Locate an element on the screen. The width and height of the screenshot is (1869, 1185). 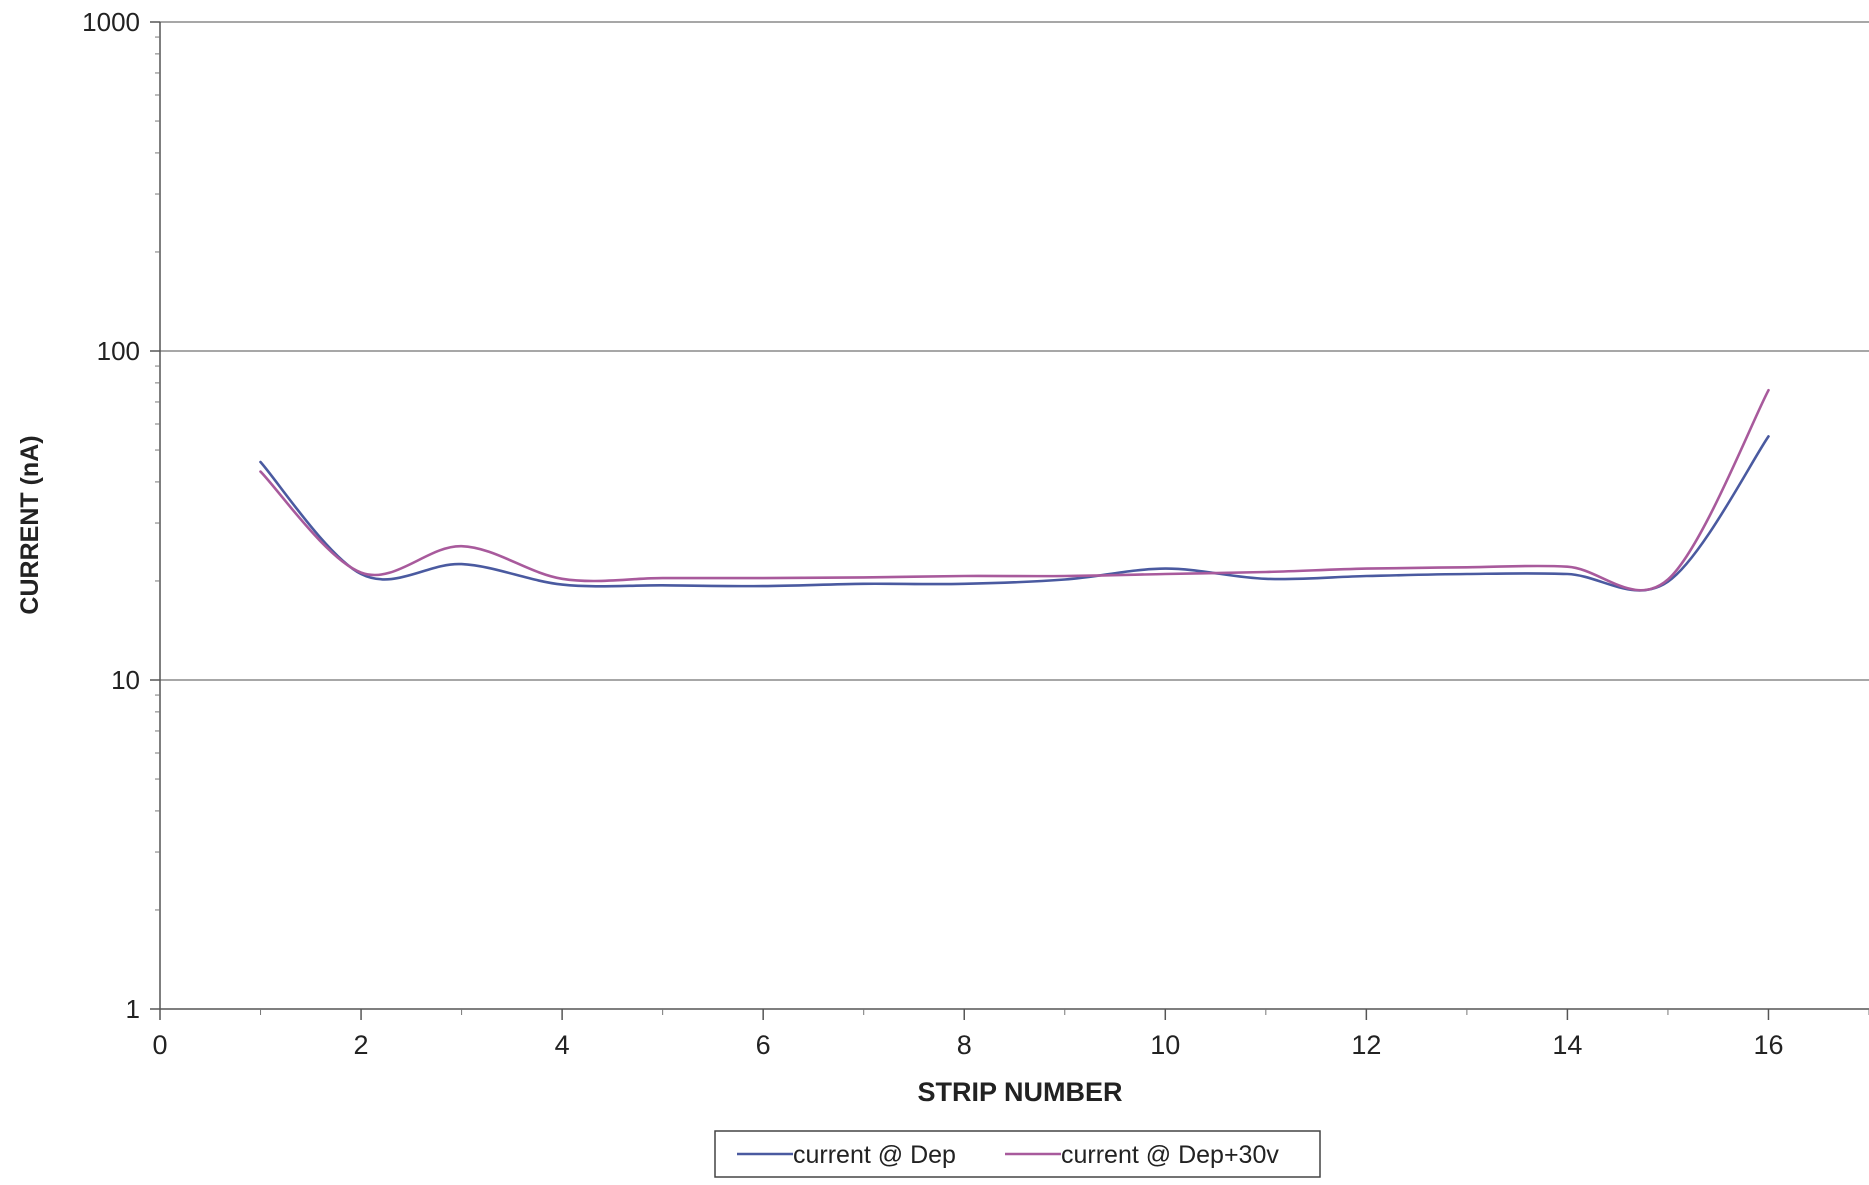
x-tick-label: 4 is located at coordinates (562, 1045).